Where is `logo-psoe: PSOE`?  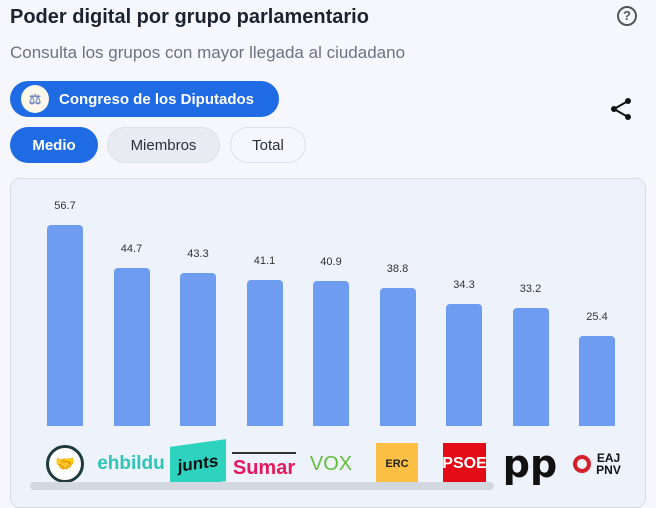
logo-psoe: PSOE is located at coordinates (464, 464).